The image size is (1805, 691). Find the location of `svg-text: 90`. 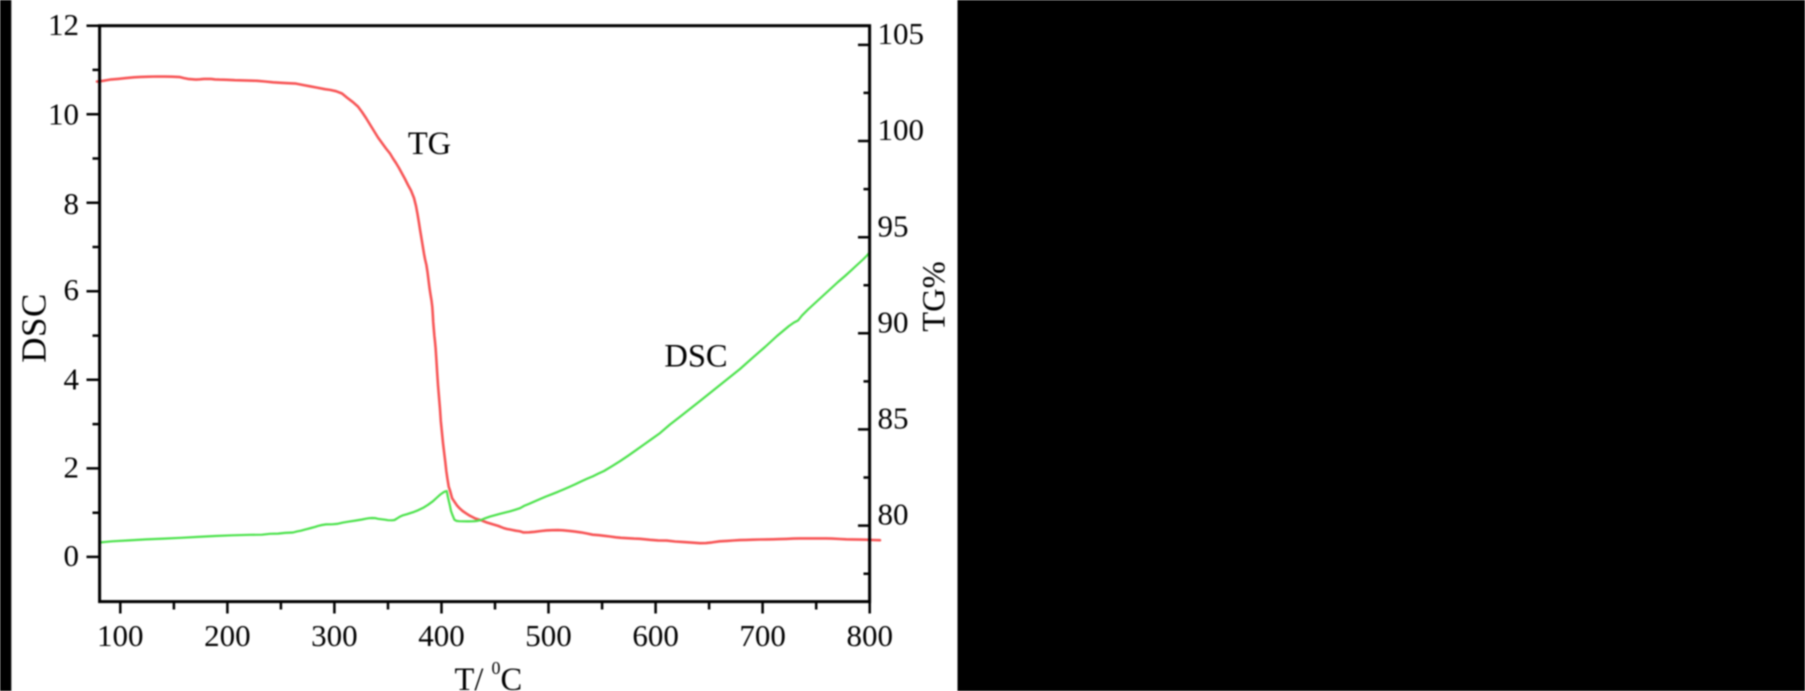

svg-text: 90 is located at coordinates (893, 321).